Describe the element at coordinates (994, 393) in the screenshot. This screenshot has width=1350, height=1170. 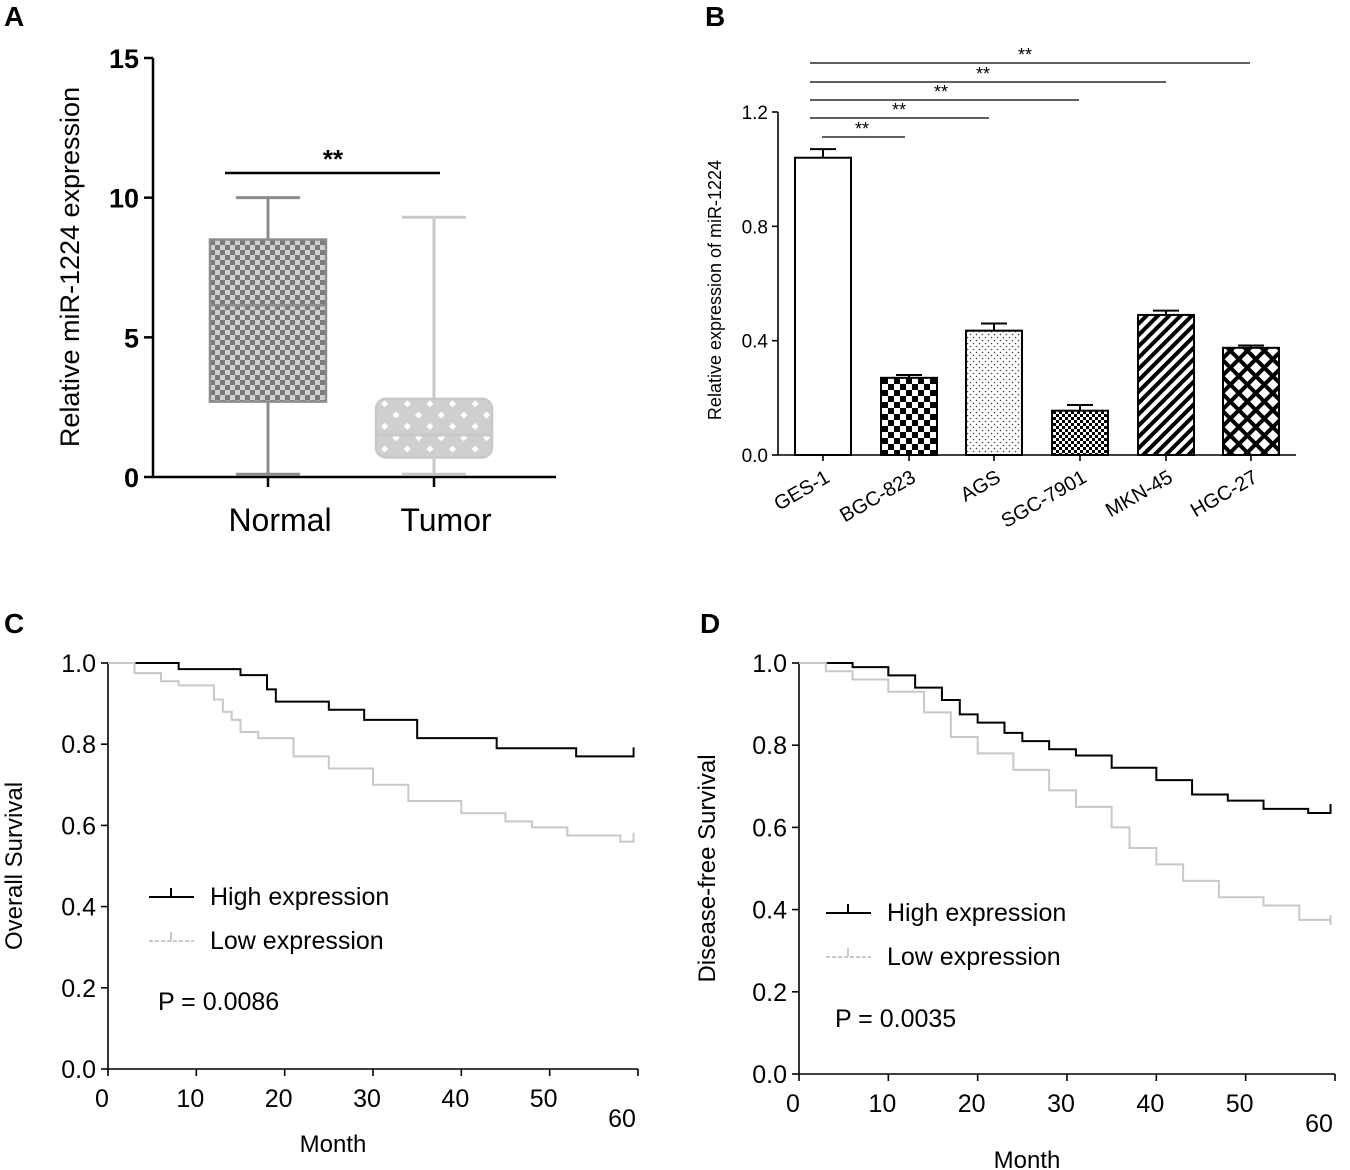
I see `bar-ags` at that location.